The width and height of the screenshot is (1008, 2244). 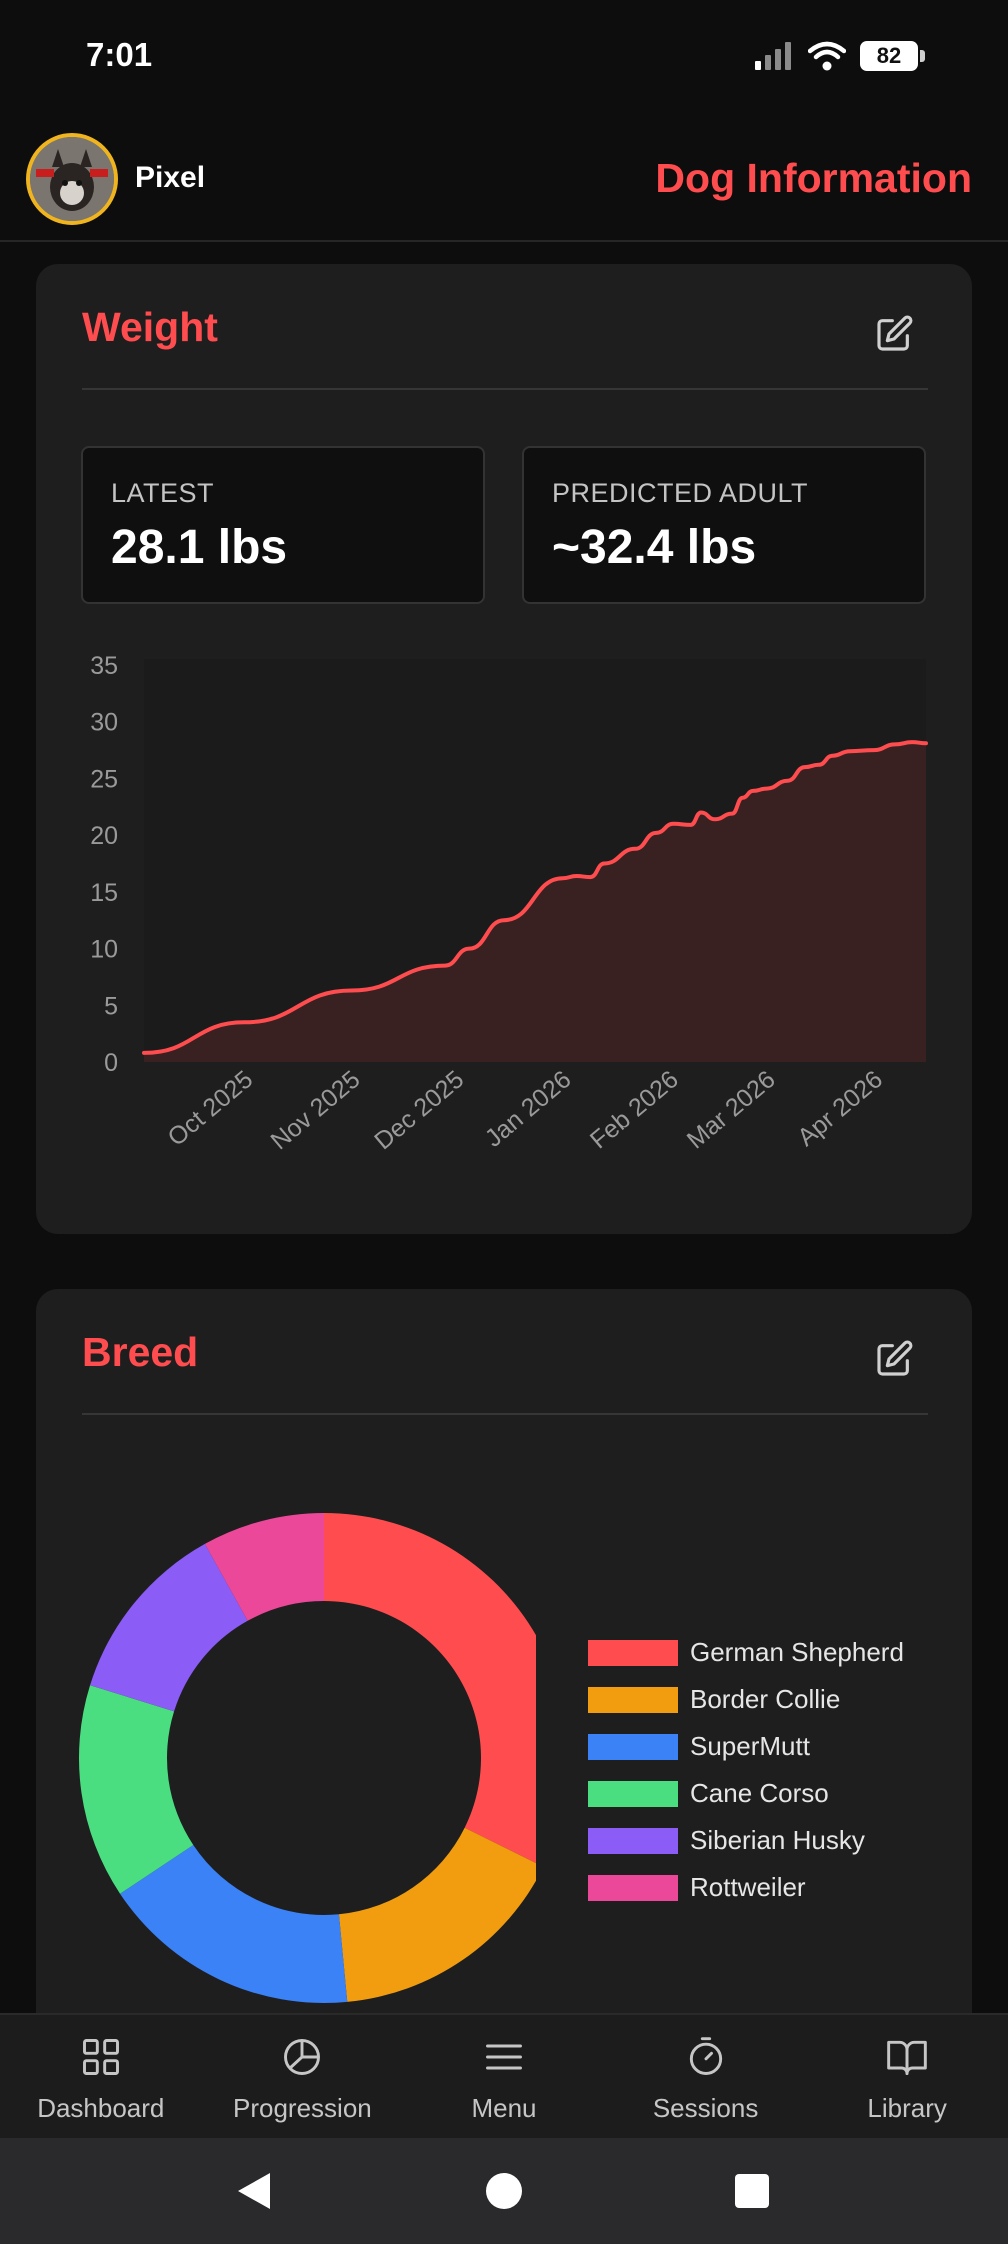 I want to click on nav-menu: Menu, so click(x=504, y=2076).